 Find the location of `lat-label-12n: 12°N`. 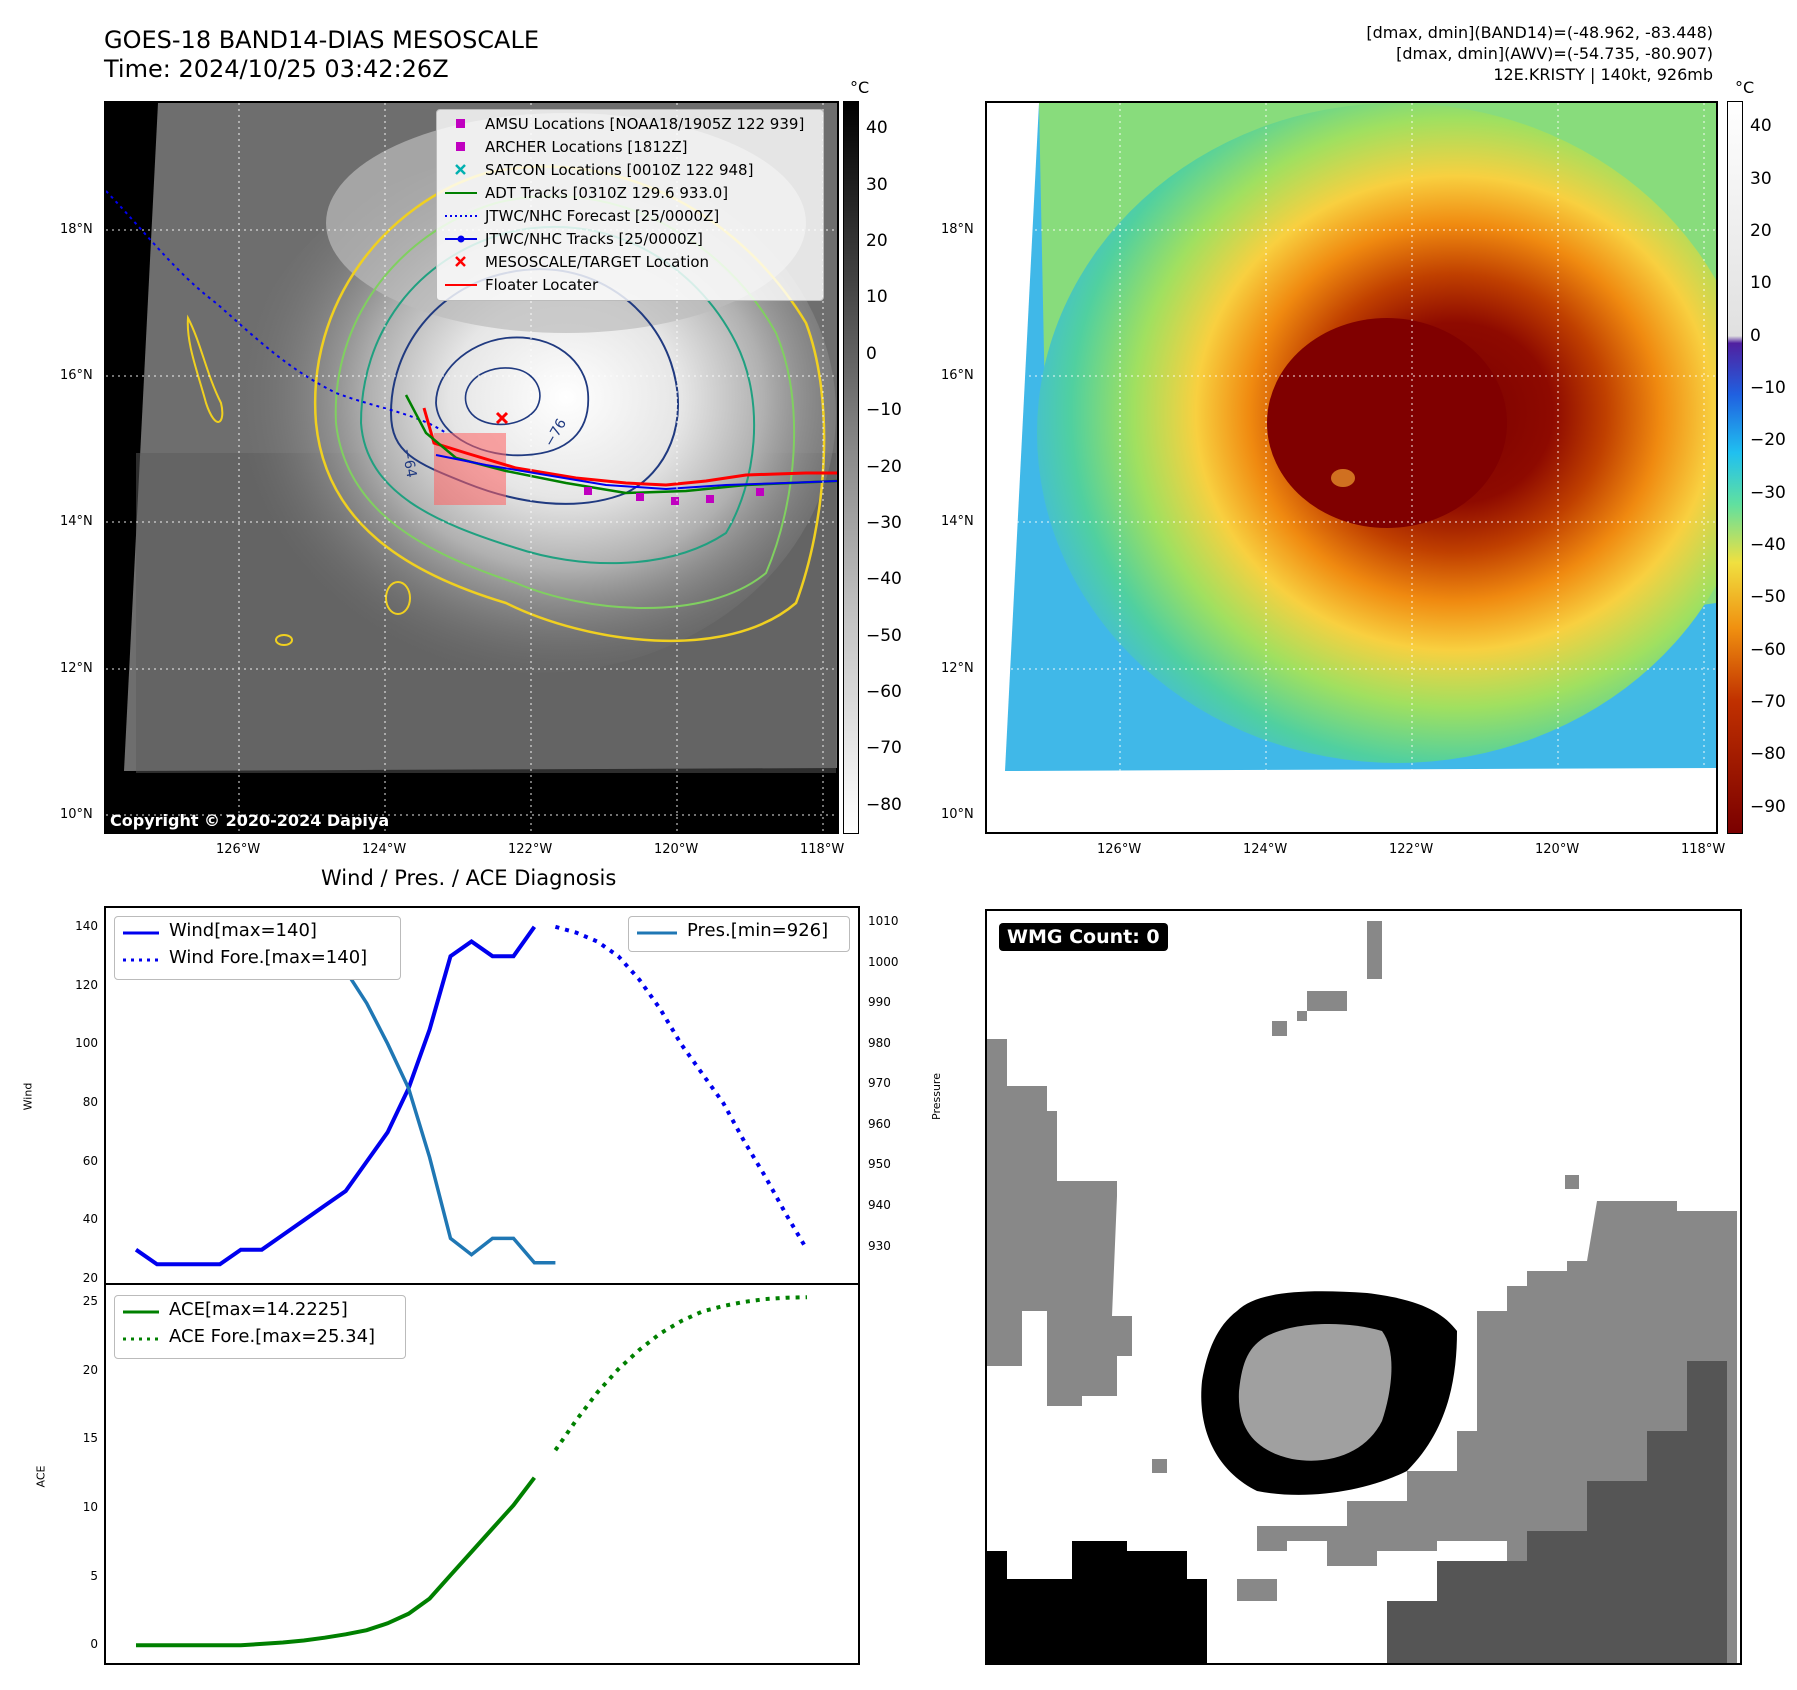

lat-label-12n: 12°N is located at coordinates (76, 668).